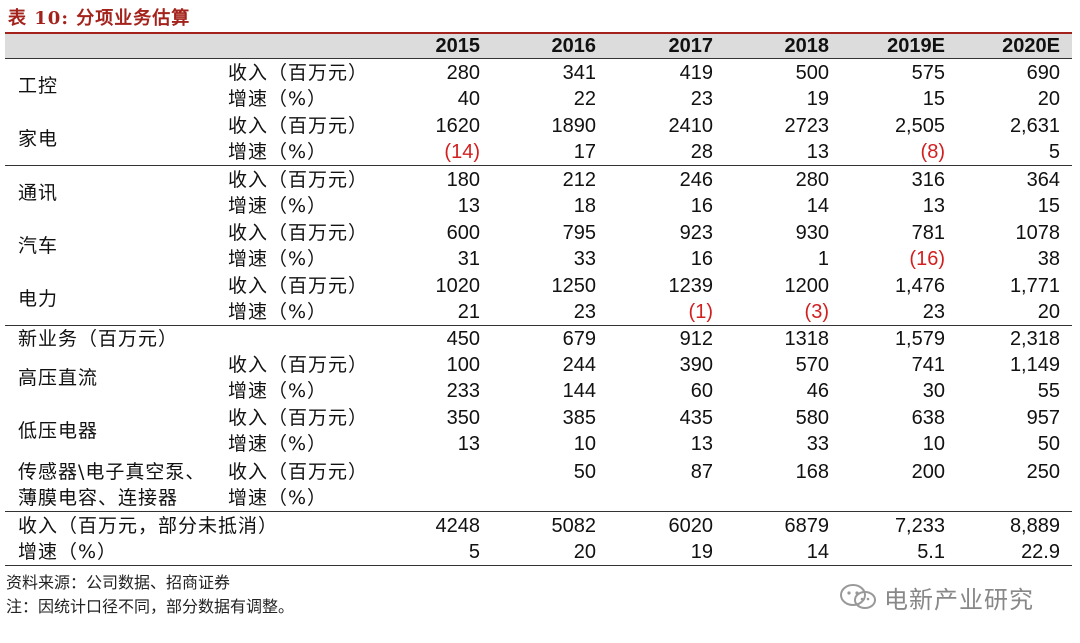  Describe the element at coordinates (812, 365) in the screenshot. I see `table-cell: 570` at that location.